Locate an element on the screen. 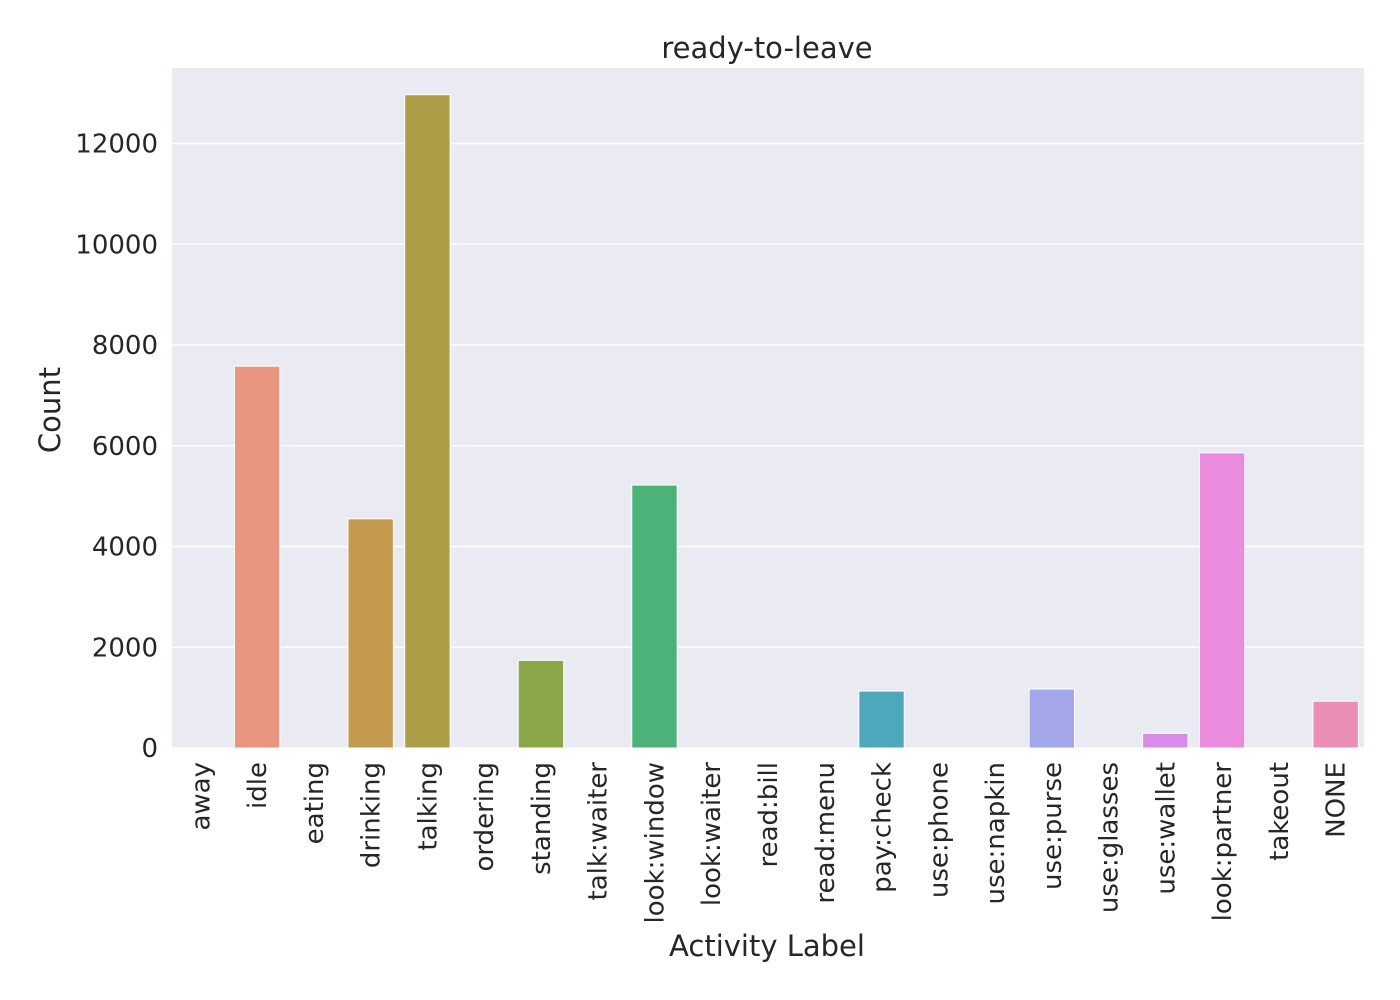 The image size is (1400, 1000). x-tick-label: look:window is located at coordinates (655, 843).